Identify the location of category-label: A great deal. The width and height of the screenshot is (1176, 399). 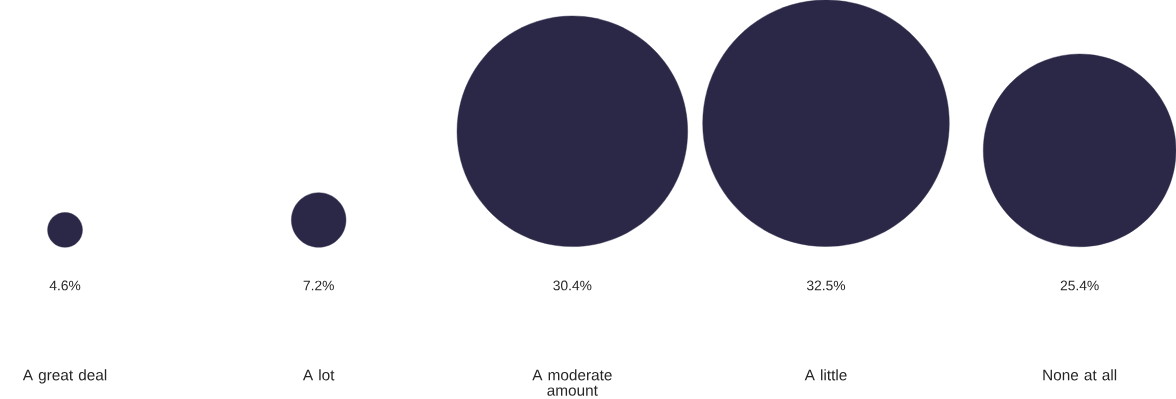
(64, 376).